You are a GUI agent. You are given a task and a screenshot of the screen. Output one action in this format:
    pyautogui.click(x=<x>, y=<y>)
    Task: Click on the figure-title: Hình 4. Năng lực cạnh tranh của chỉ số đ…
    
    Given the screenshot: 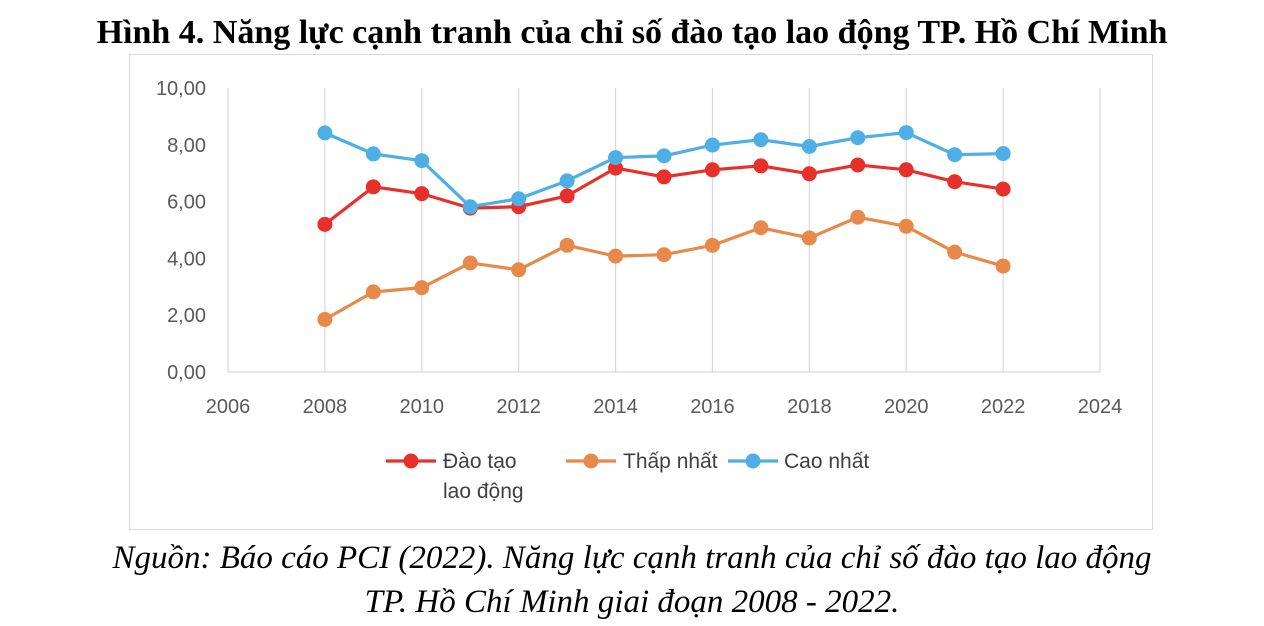 What is the action you would take?
    pyautogui.click(x=632, y=32)
    